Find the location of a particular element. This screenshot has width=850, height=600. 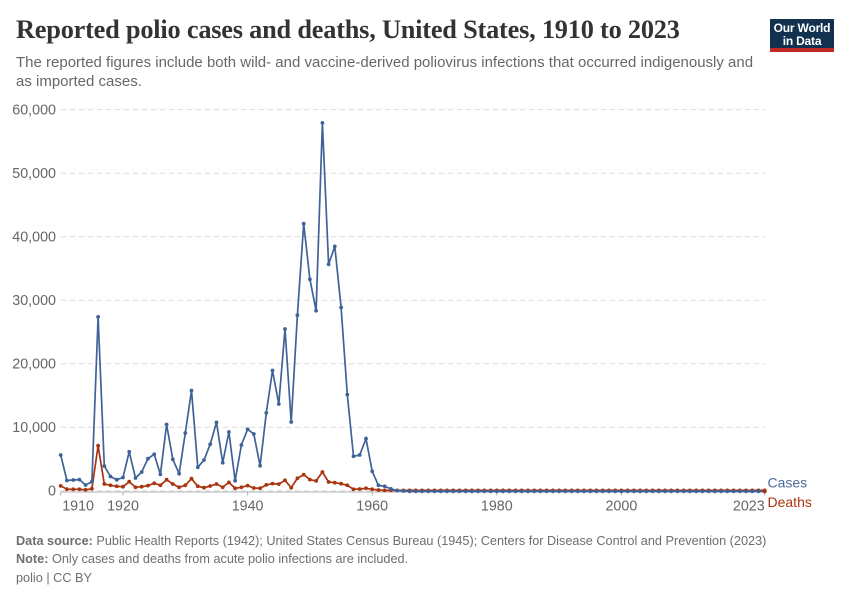

svg-text: 1920 is located at coordinates (123, 507).